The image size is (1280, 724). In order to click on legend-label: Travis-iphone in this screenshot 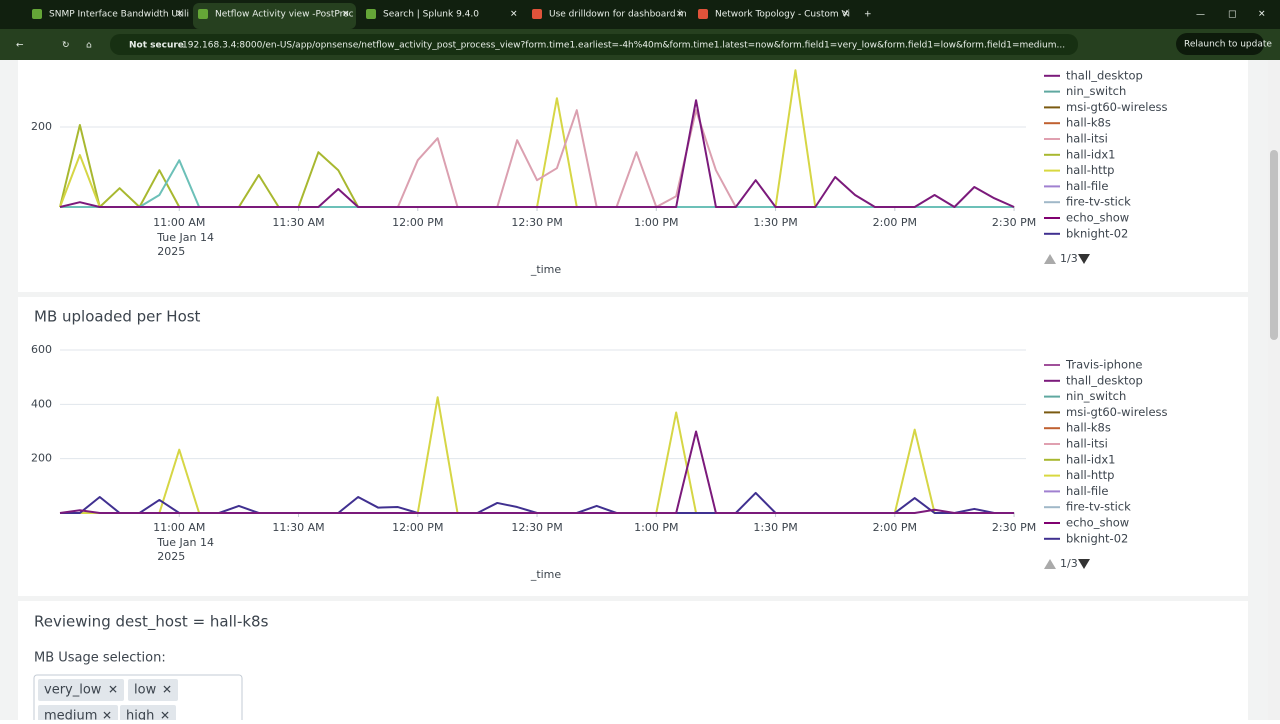, I will do `click(1103, 365)`.